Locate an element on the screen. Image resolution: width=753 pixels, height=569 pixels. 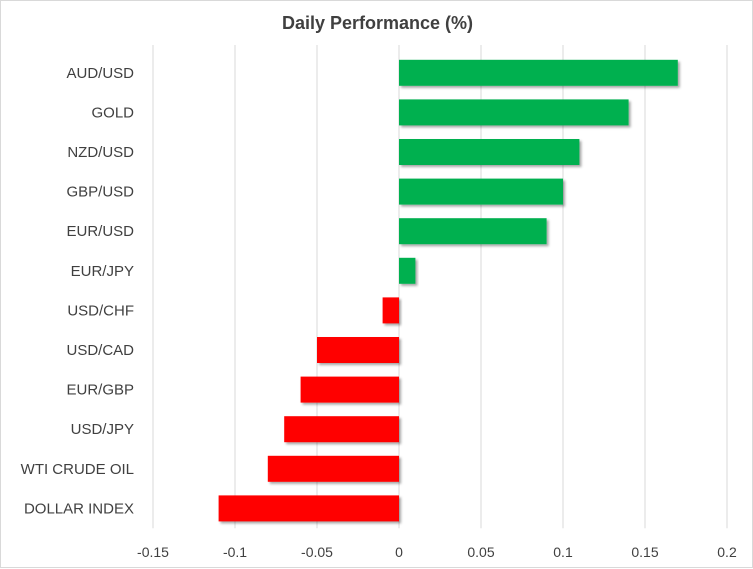
x-tick-label: -0.05 is located at coordinates (317, 552).